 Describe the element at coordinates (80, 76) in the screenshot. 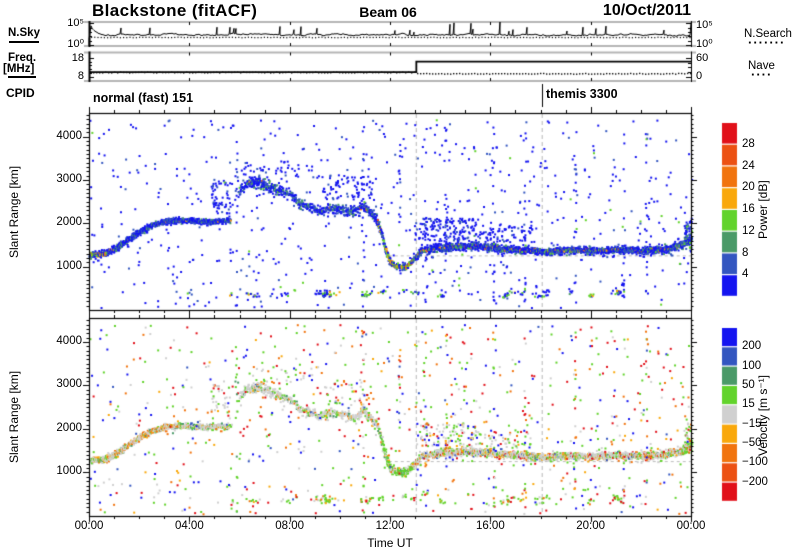

I see `freq-ymin-label: 8` at that location.